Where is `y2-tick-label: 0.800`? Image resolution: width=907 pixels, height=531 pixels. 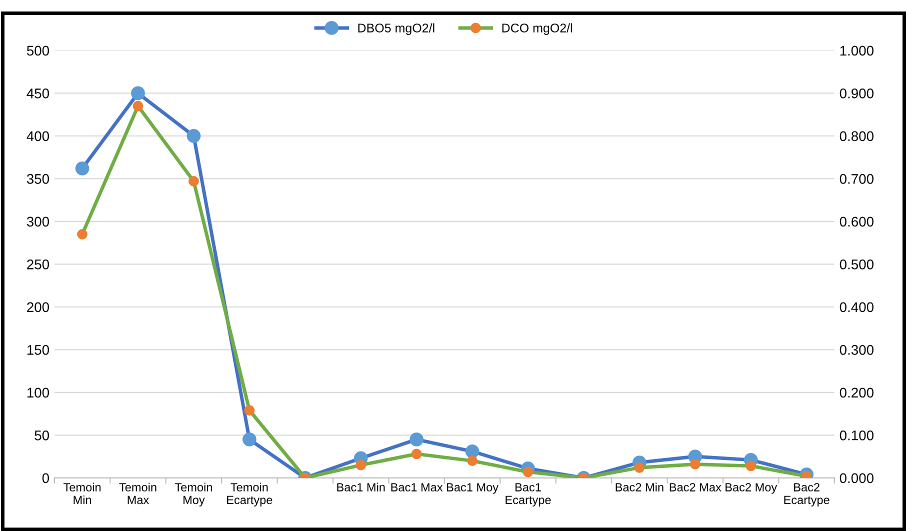 y2-tick-label: 0.800 is located at coordinates (857, 136).